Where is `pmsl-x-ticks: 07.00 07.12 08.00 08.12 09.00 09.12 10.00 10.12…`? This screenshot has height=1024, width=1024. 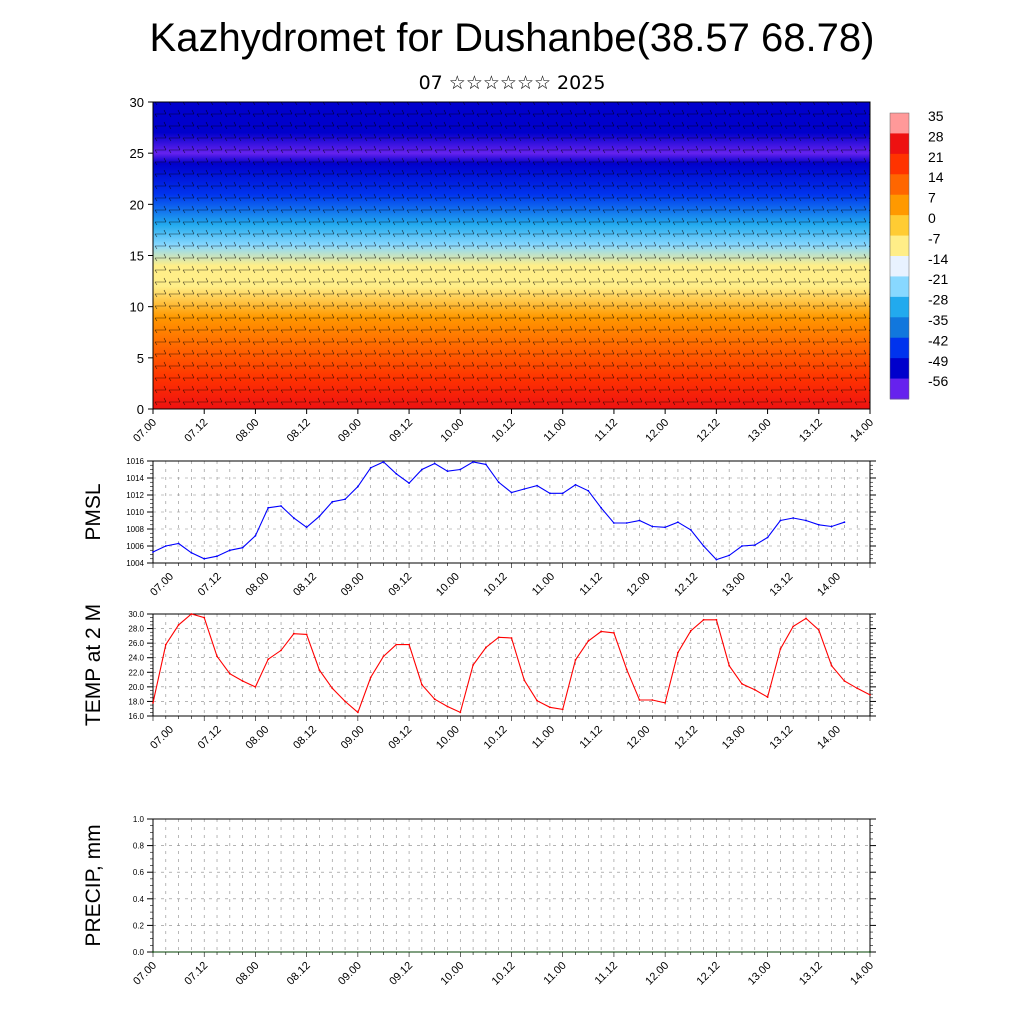
pmsl-x-ticks: 07.00 07.12 08.00 08.12 09.00 09.12 10.00 10.12… is located at coordinates (509, 581).